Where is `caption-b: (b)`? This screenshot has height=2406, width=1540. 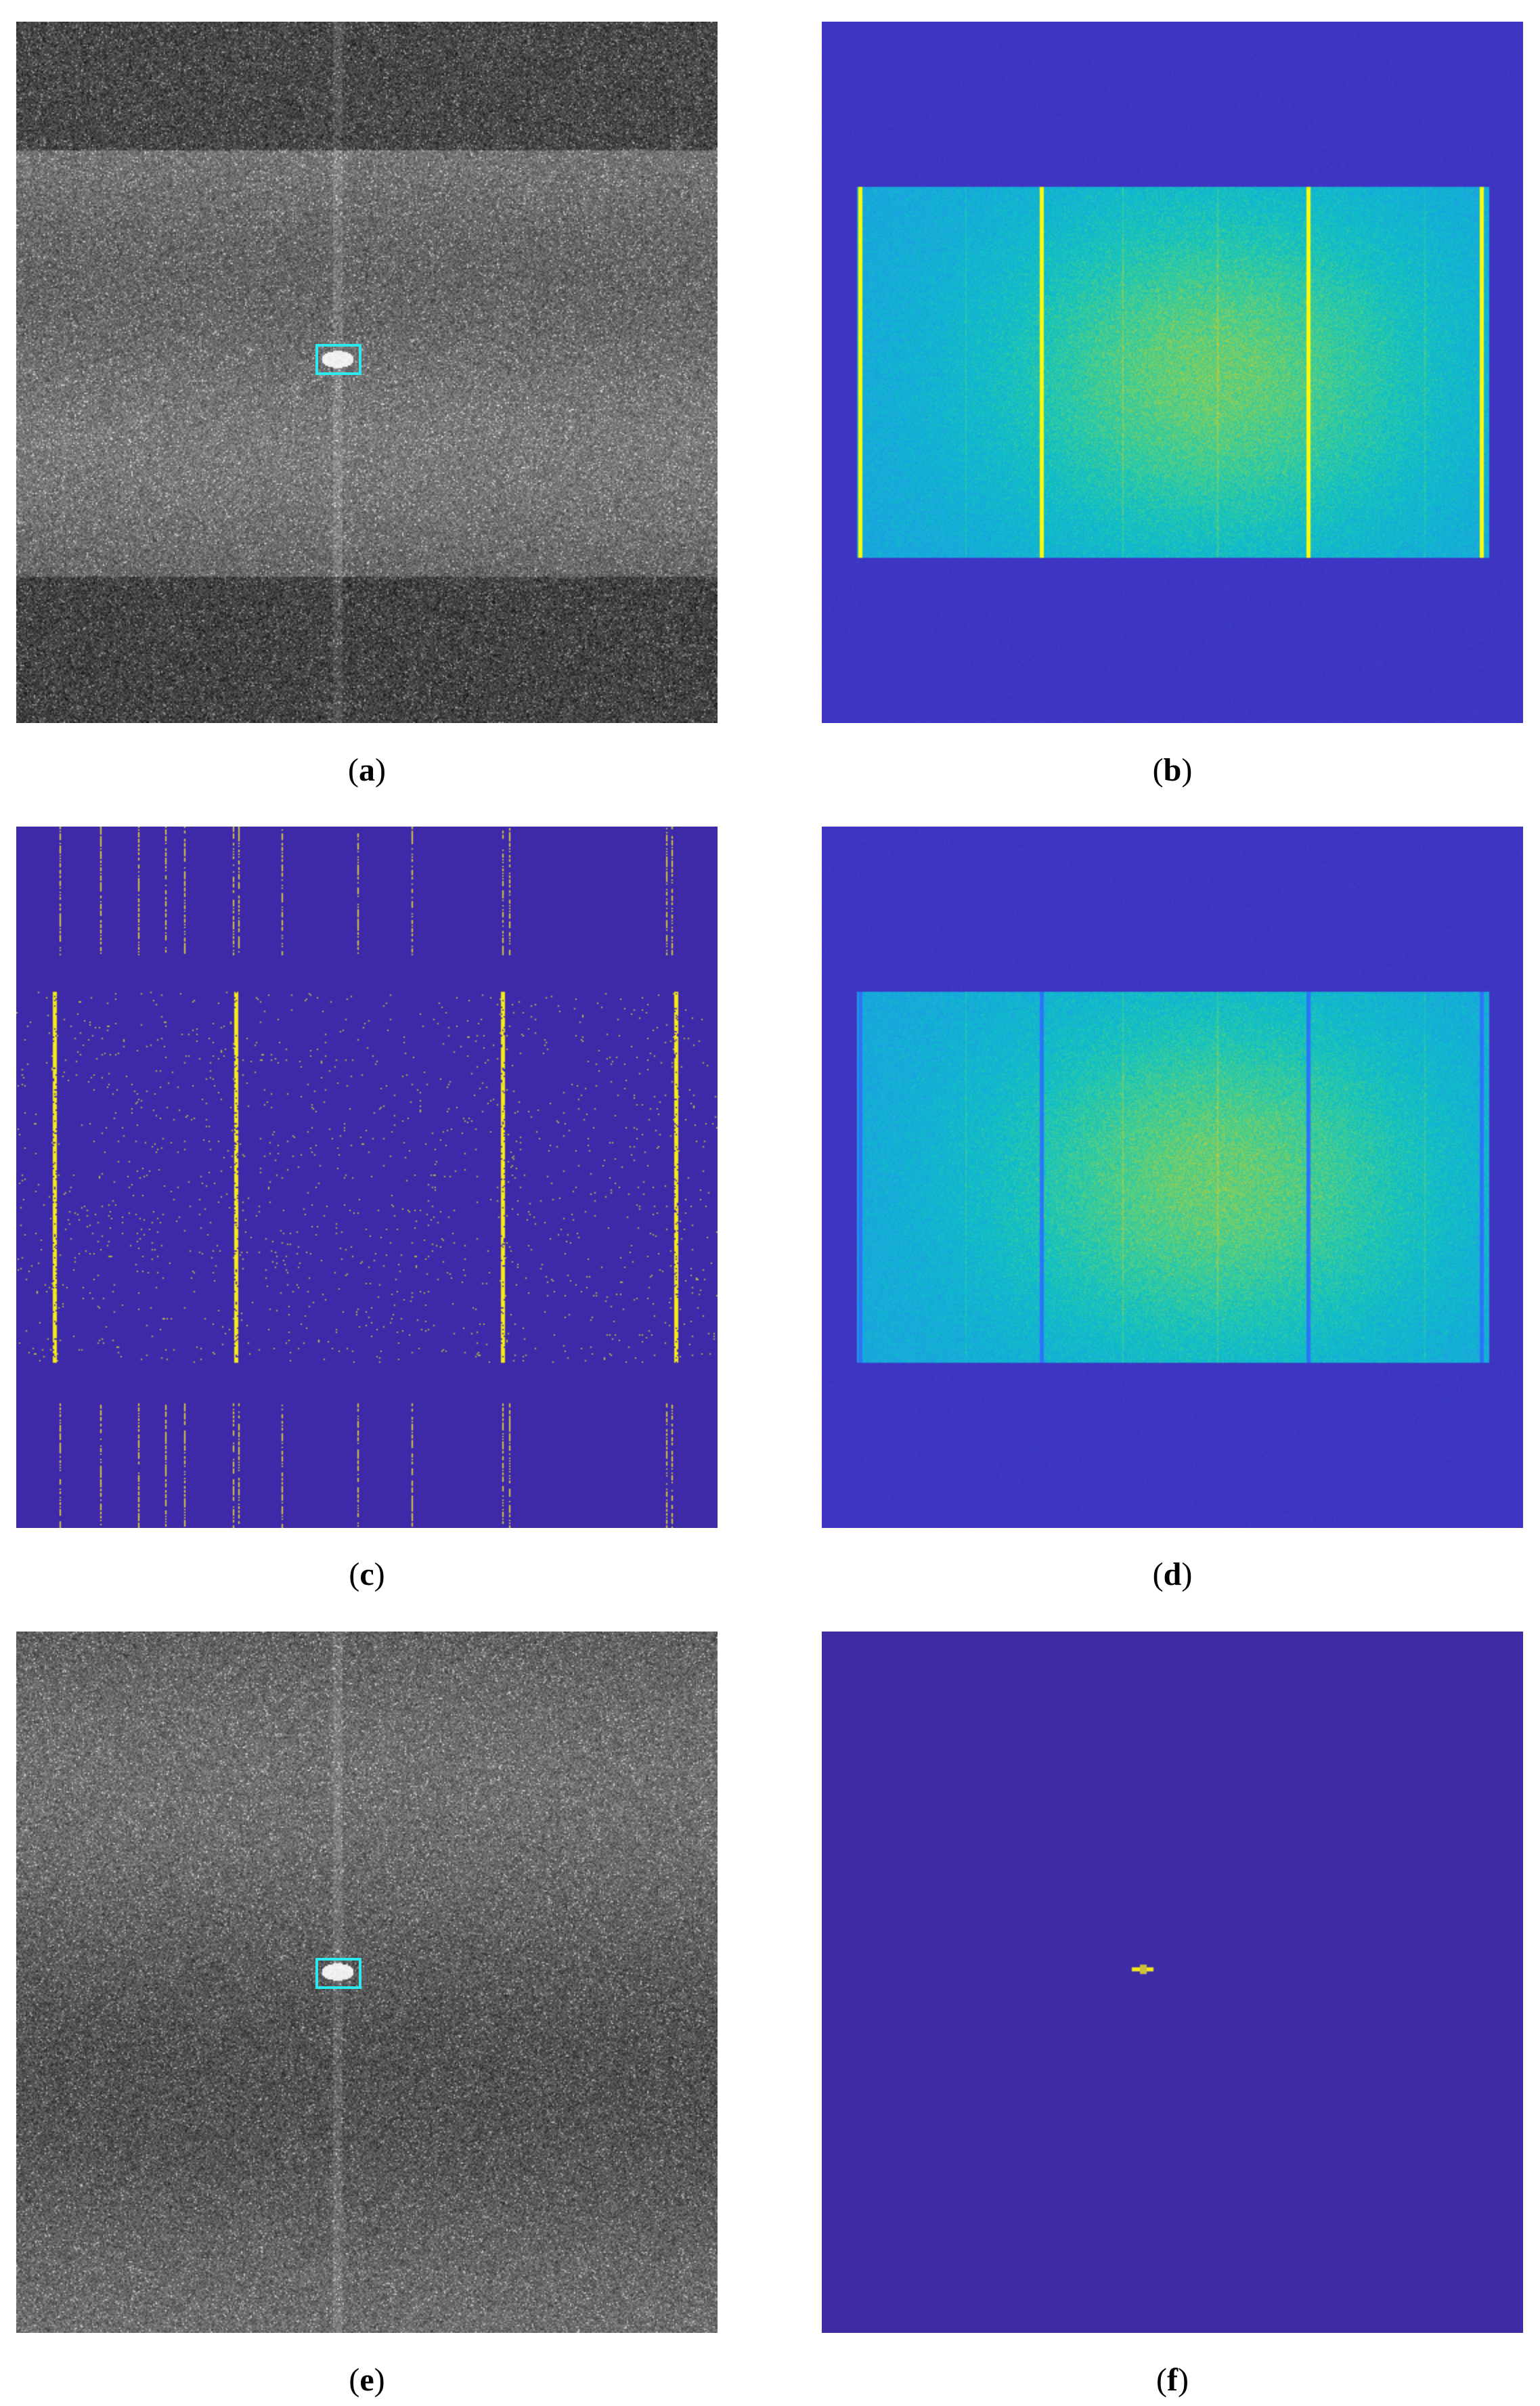 caption-b: (b) is located at coordinates (1172, 770).